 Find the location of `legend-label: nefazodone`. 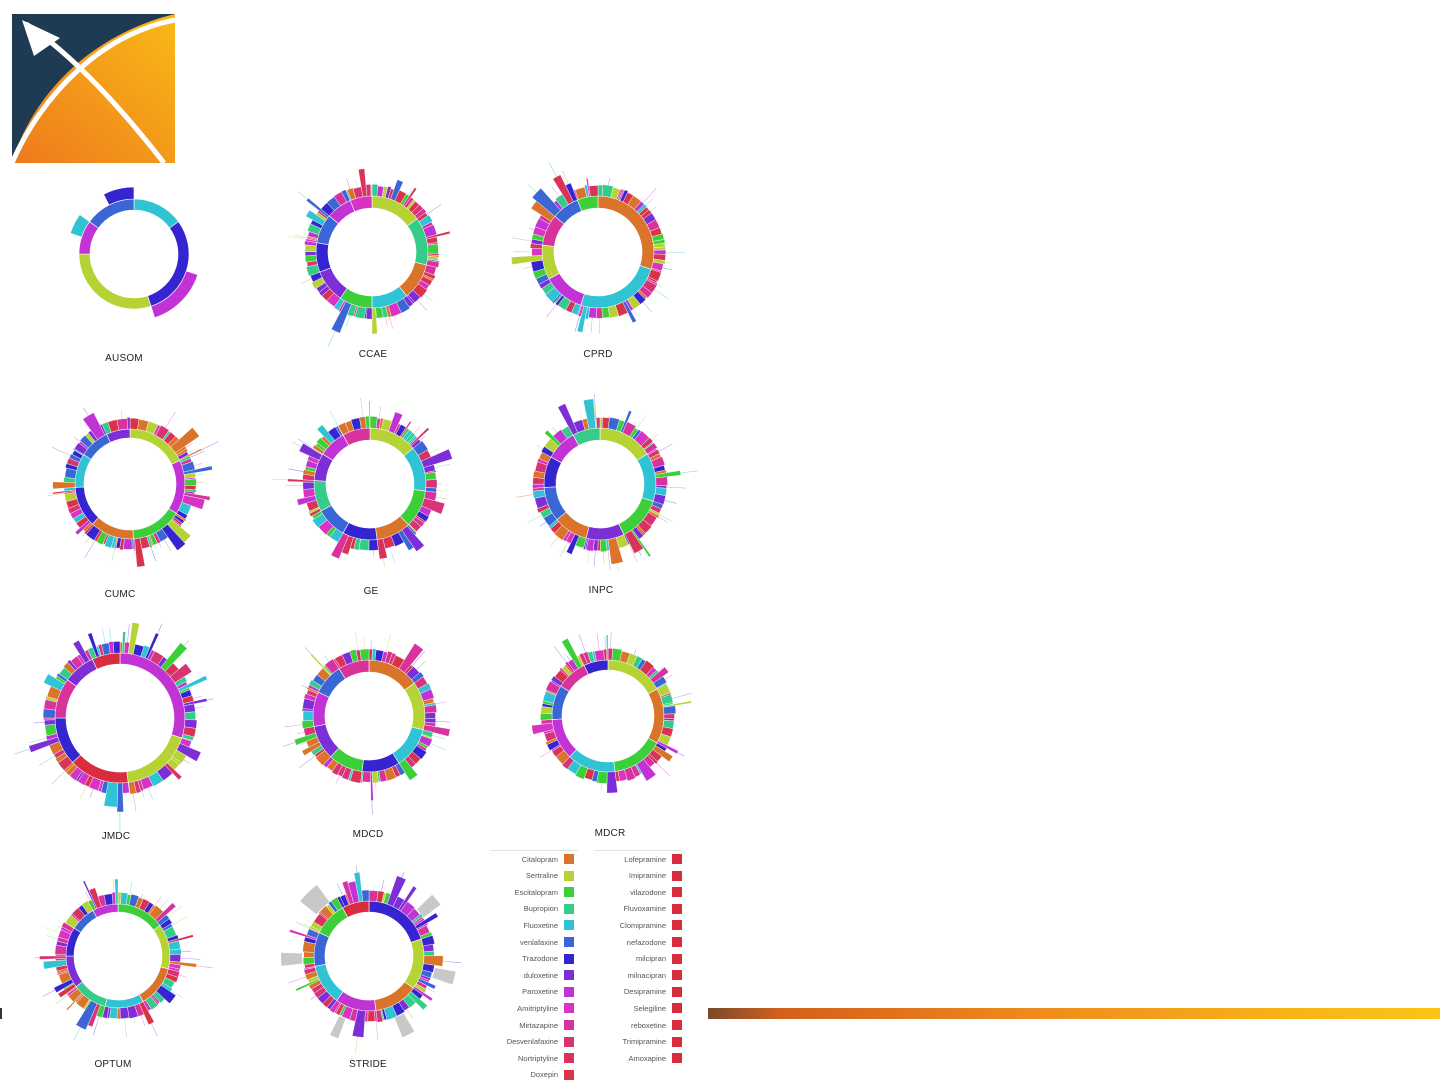

legend-label: nefazodone is located at coordinates (646, 942).